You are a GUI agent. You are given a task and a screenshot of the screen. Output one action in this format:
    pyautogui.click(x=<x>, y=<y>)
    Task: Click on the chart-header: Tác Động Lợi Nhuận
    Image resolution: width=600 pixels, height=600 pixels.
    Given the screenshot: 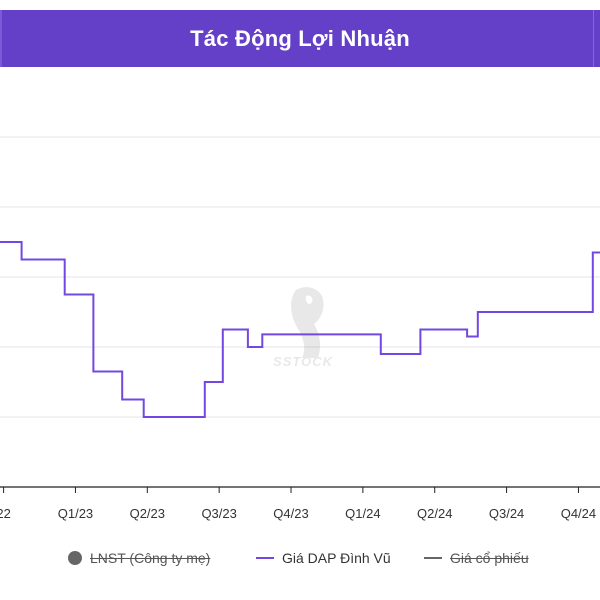 What is the action you would take?
    pyautogui.click(x=300, y=38)
    